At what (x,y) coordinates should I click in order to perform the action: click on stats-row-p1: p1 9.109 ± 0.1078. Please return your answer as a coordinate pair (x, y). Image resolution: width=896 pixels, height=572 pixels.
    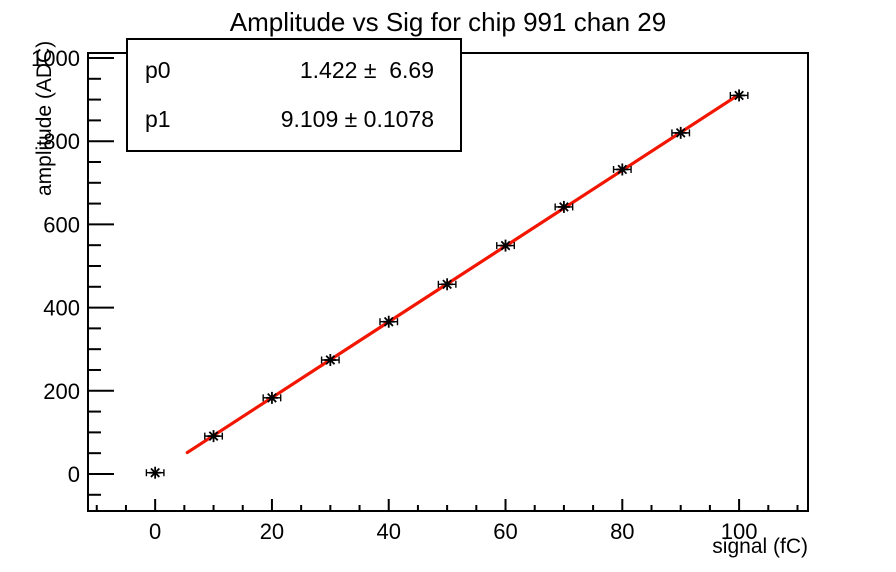
    Looking at the image, I should click on (294, 119).